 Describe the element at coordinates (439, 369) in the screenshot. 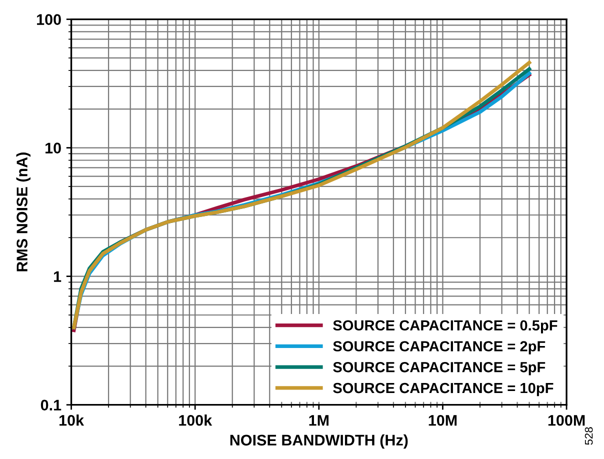

I see `legend-label: SOURCE CAPACITANCE = 5pF` at that location.